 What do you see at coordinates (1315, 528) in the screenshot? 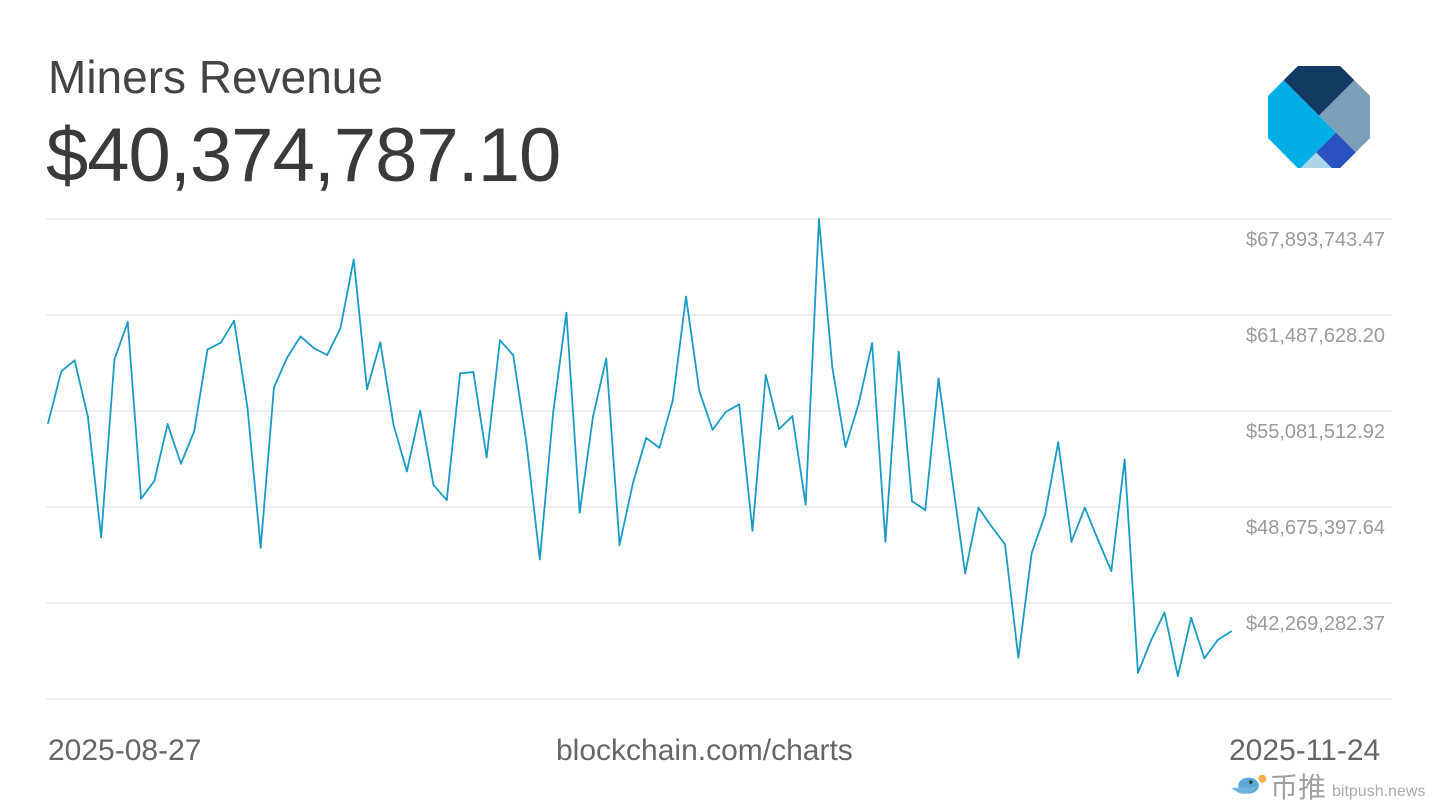
I see `y-tick-label: $48,675,397.64` at bounding box center [1315, 528].